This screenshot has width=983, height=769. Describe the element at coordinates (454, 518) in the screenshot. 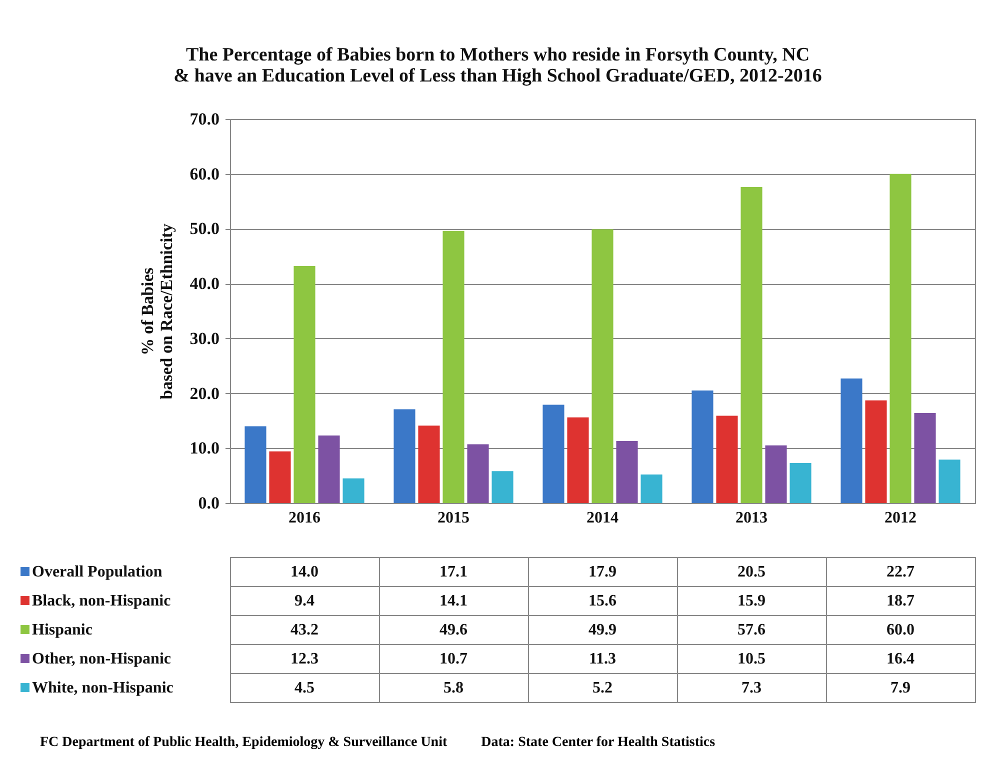

I see `x-tick-label: 2015` at that location.